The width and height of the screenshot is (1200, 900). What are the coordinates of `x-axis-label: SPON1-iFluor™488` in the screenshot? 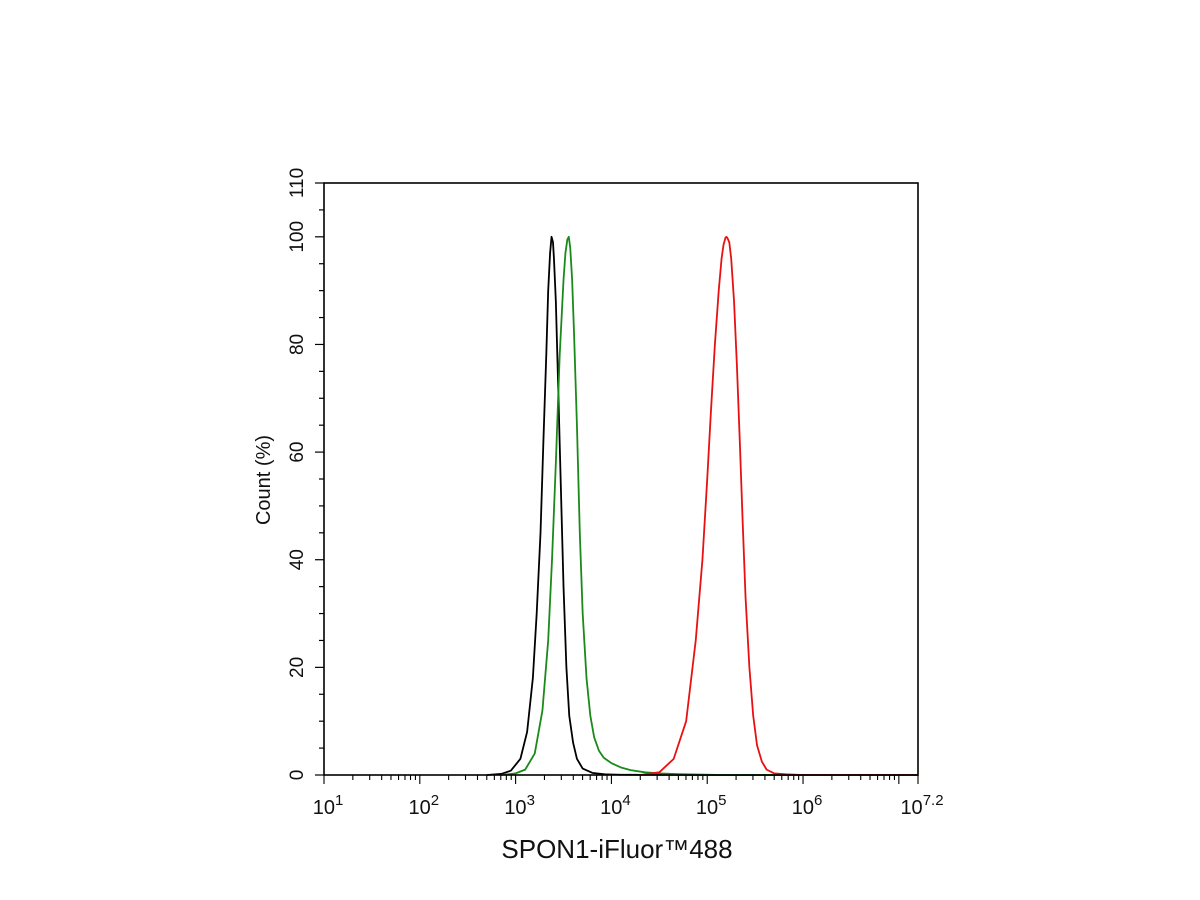 It's located at (616, 849).